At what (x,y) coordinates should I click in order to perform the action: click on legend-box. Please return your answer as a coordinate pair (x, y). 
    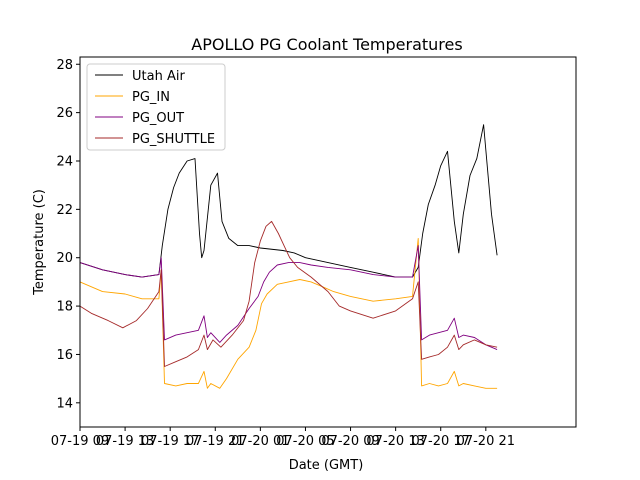
    Looking at the image, I should click on (156, 107).